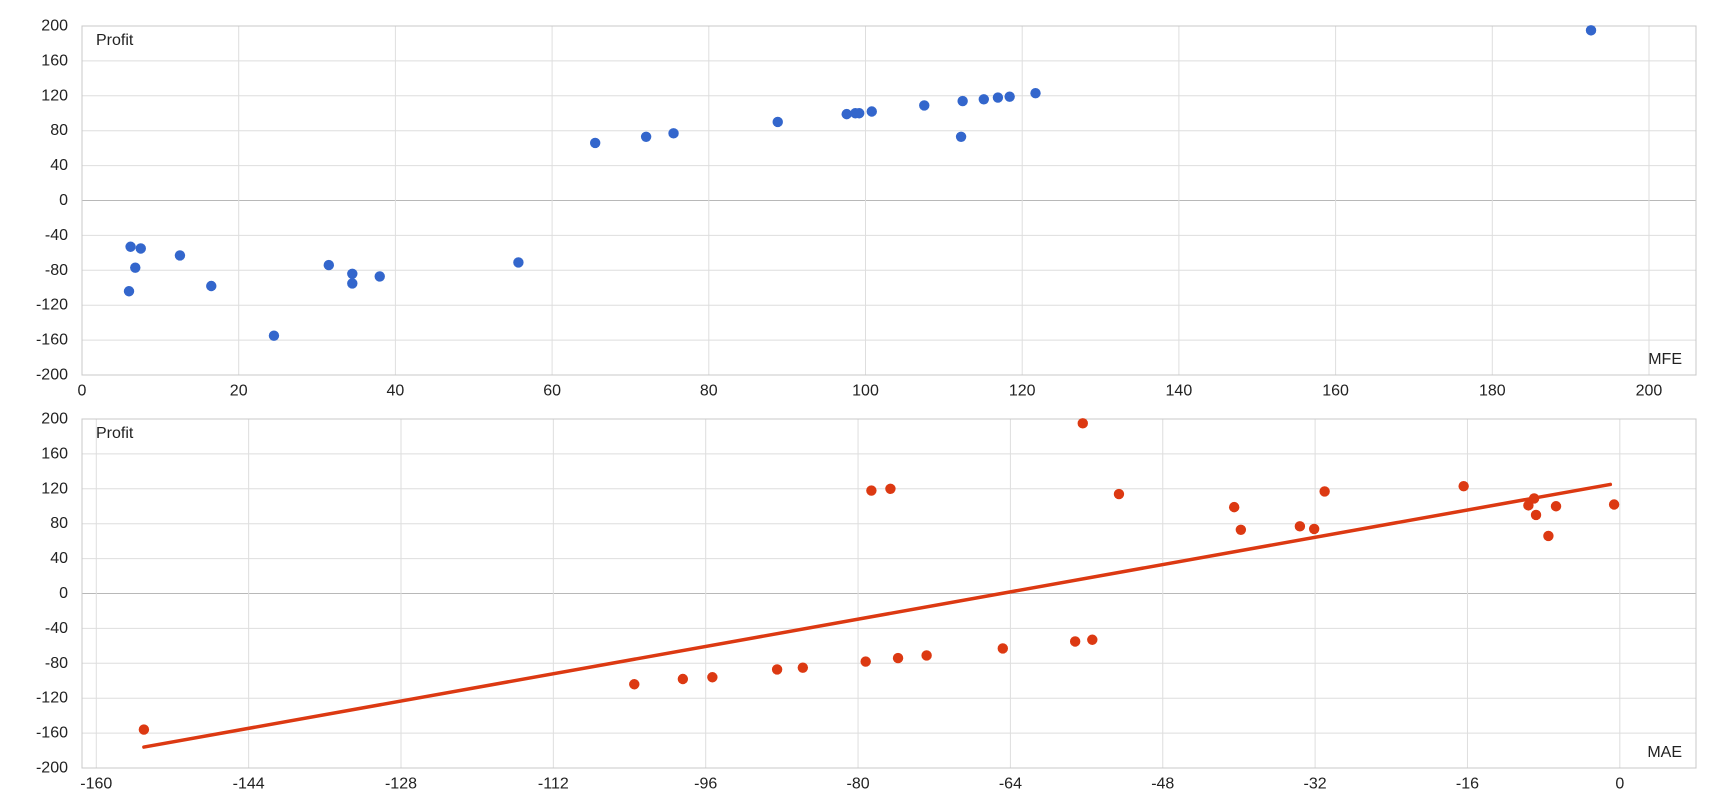 The width and height of the screenshot is (1720, 800). What do you see at coordinates (249, 783) in the screenshot?
I see `chart2-x-tick-label: -144` at bounding box center [249, 783].